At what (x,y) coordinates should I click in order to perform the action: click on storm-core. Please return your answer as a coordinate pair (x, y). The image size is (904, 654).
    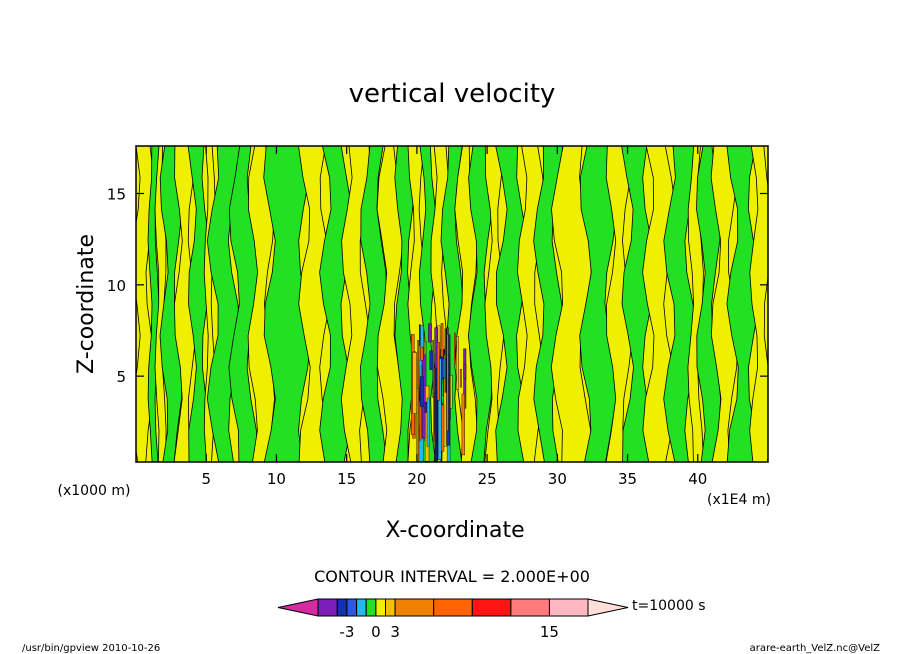
    Looking at the image, I should click on (439, 392).